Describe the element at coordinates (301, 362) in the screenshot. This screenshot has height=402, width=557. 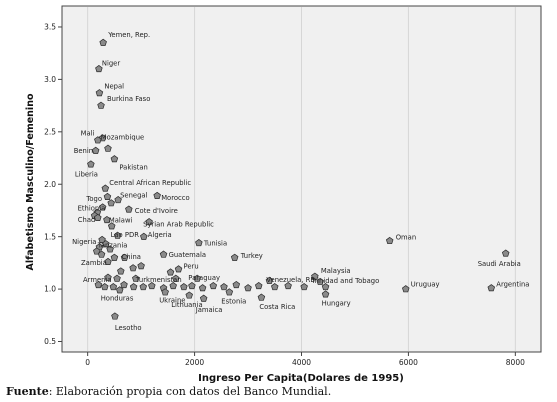
I see `x-tick-label-2: 4000` at that location.